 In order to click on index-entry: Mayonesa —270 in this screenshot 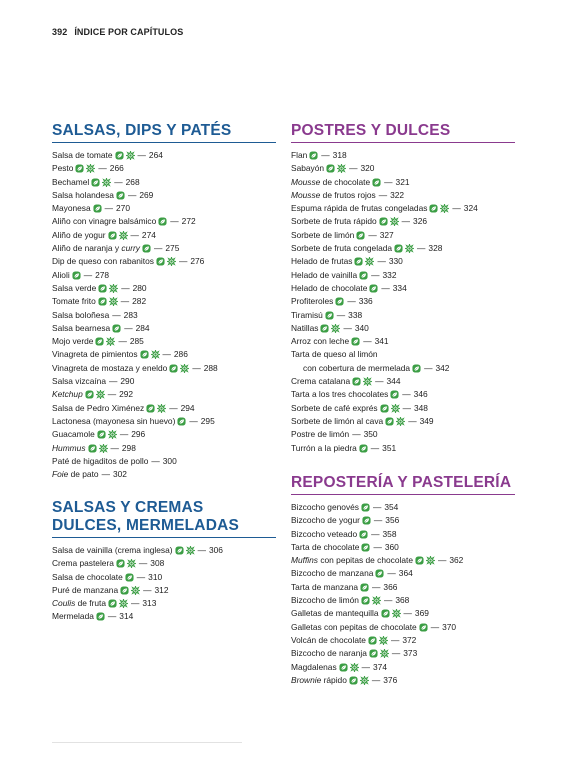, I will do `click(164, 208)`.